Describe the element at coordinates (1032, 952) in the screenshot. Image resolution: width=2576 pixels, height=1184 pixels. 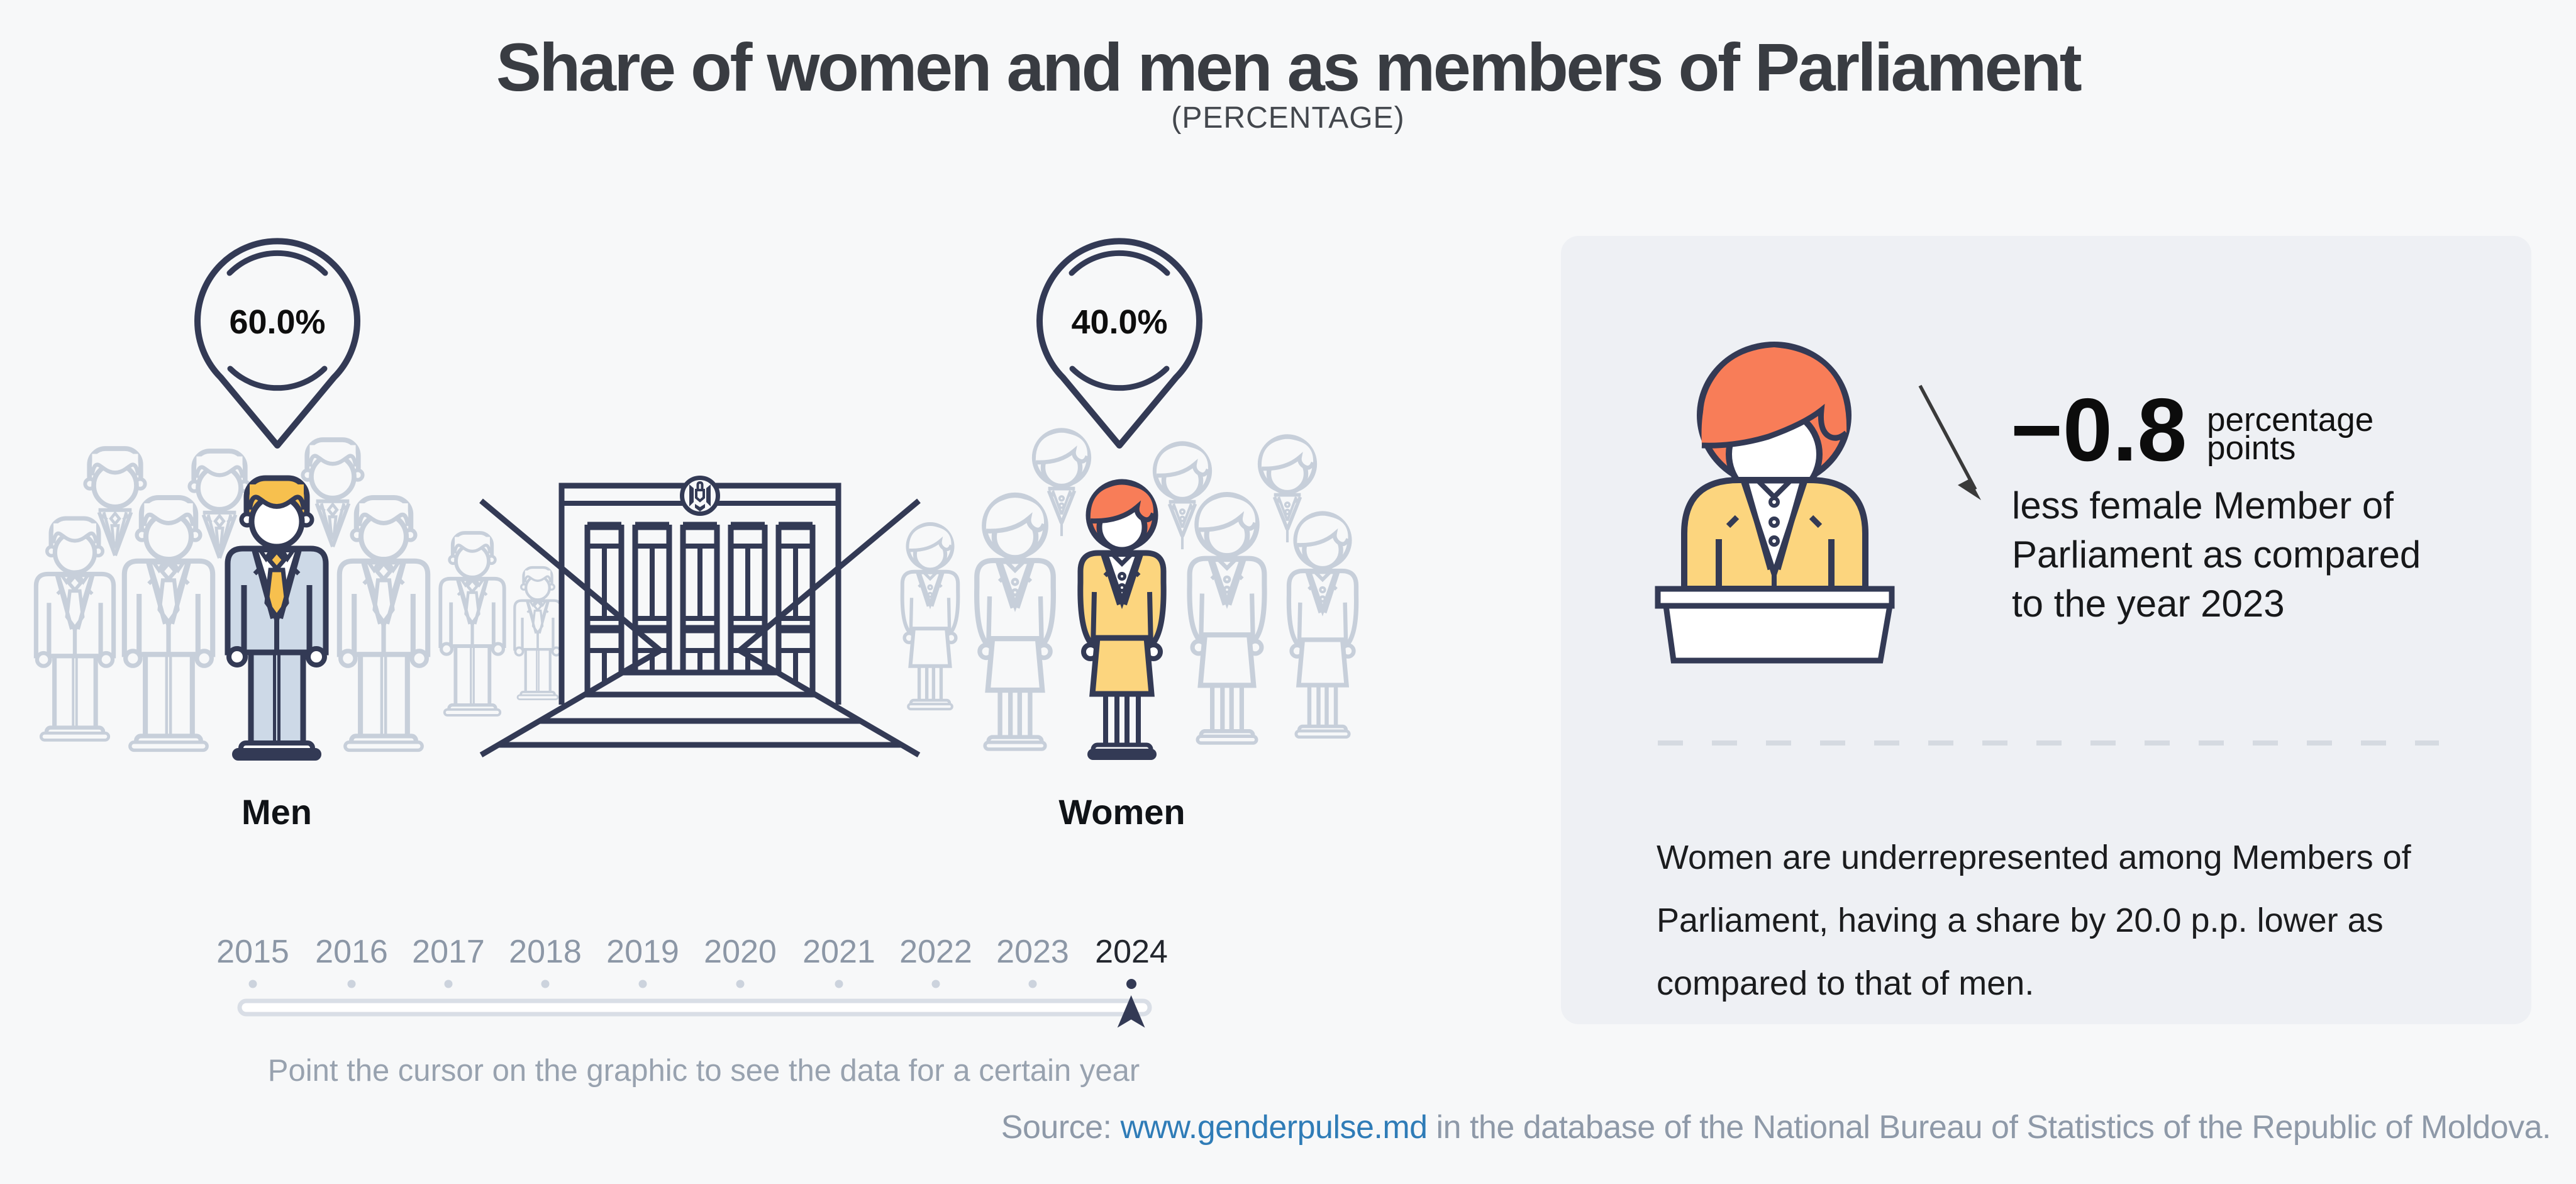
I see `svg-text: 2023` at that location.